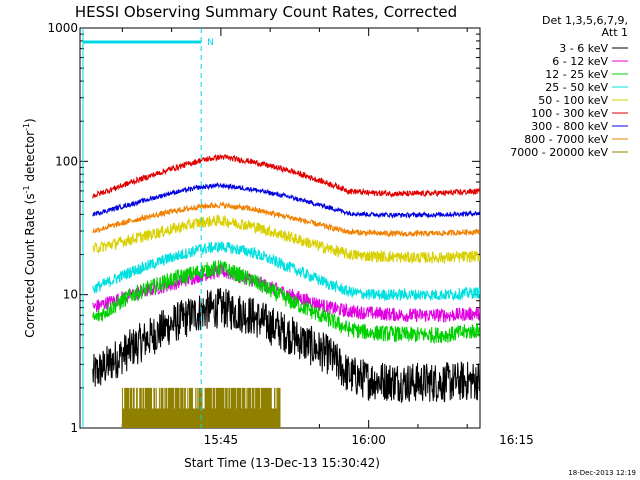 Image resolution: width=640 pixels, height=480 pixels. I want to click on night-bar-label: N, so click(210, 43).